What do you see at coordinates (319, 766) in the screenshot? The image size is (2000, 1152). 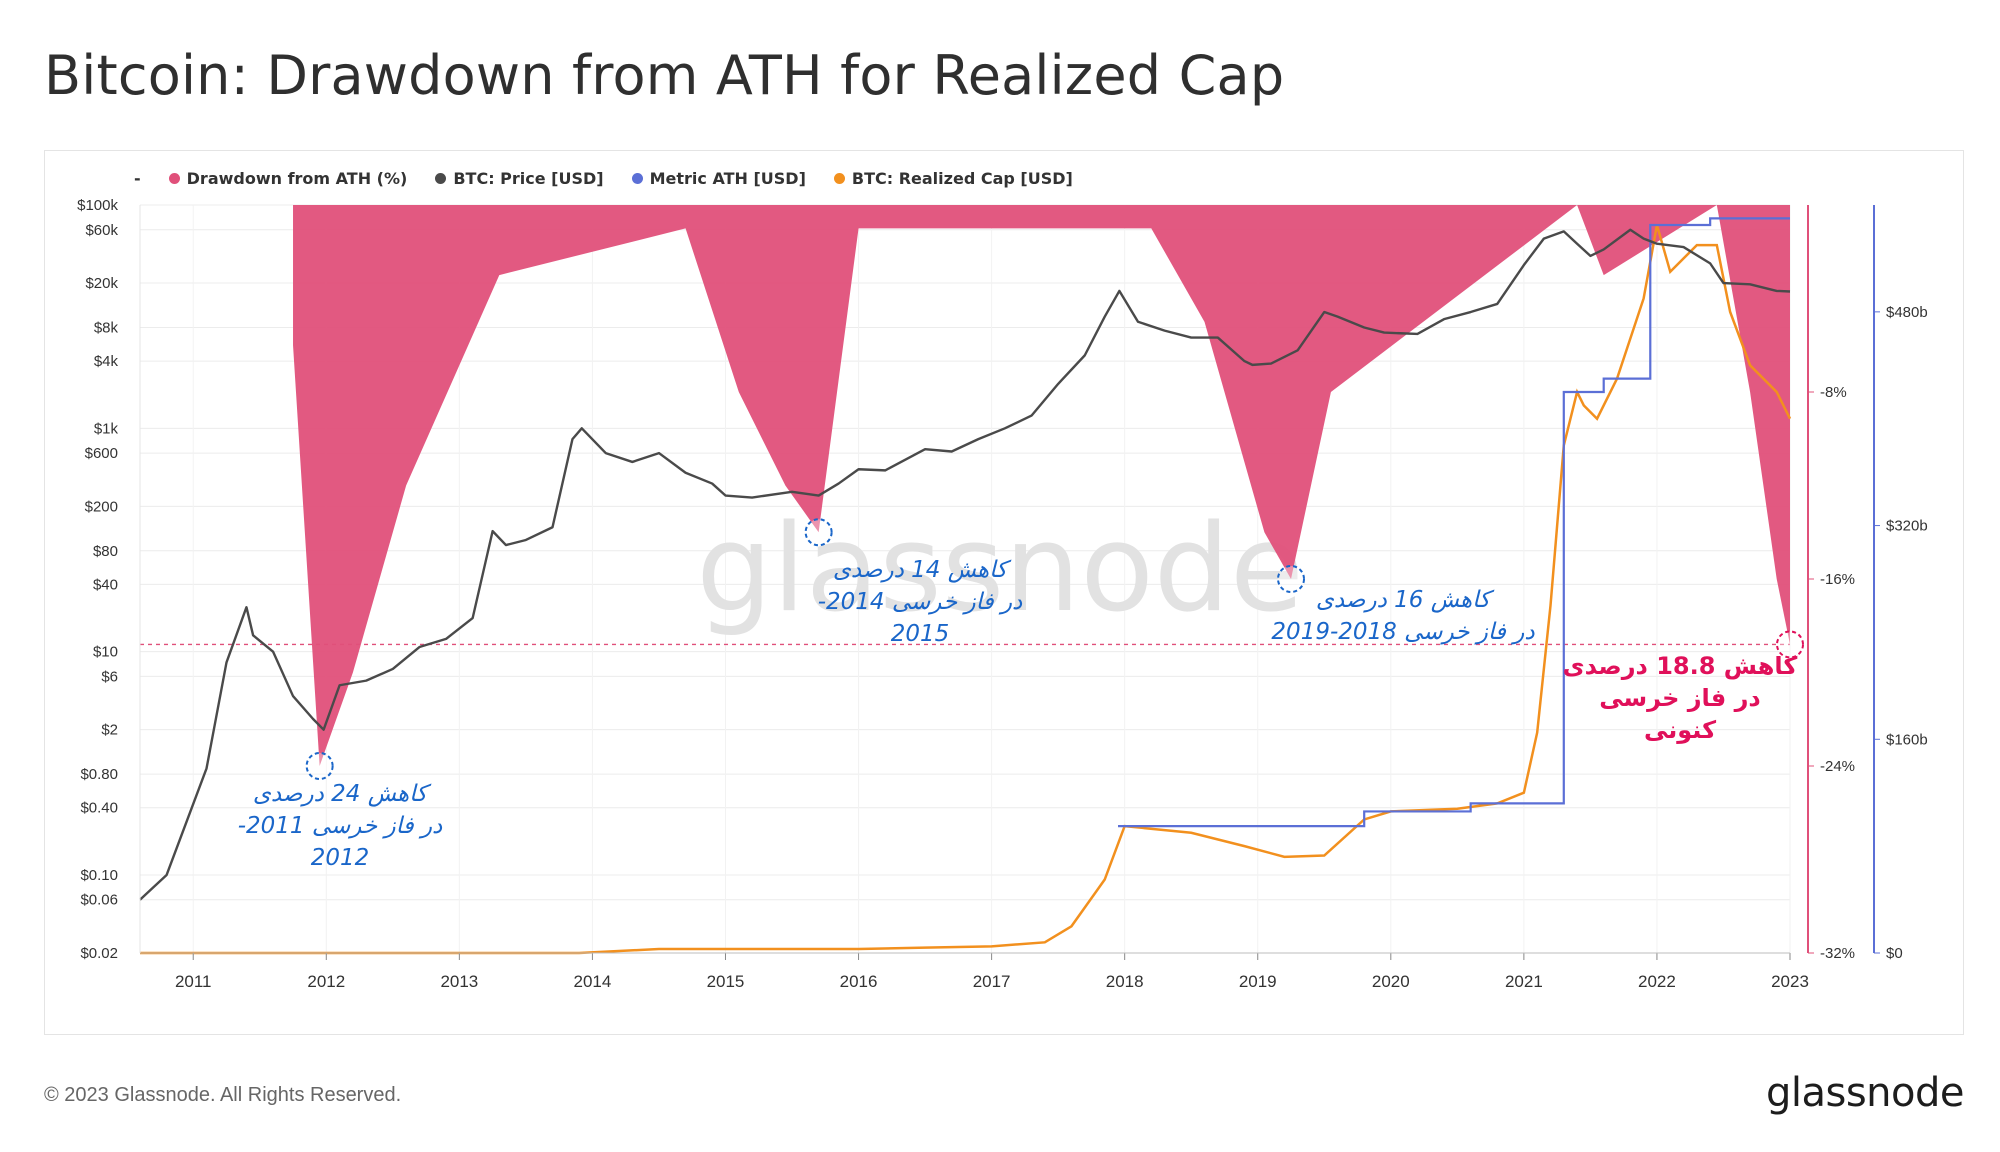 I see `marker-2011` at bounding box center [319, 766].